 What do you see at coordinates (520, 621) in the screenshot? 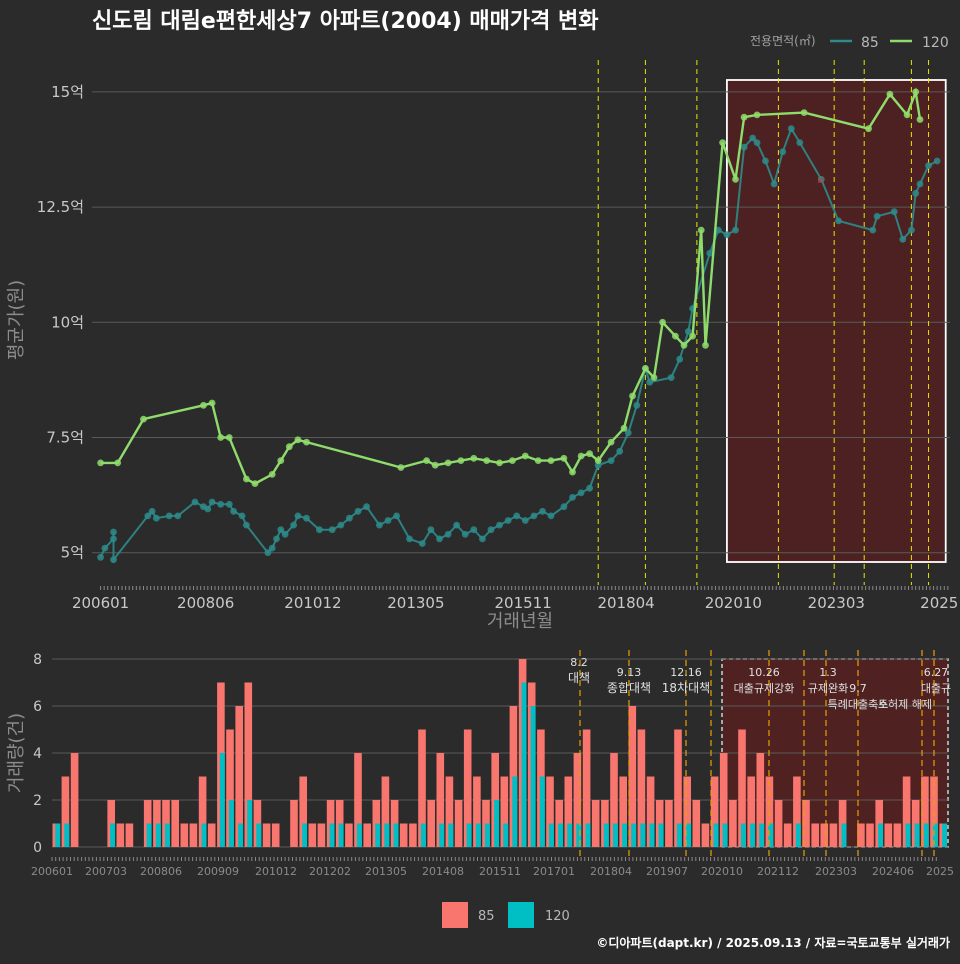
I see `x-axis-title: 거래년월` at bounding box center [520, 621].